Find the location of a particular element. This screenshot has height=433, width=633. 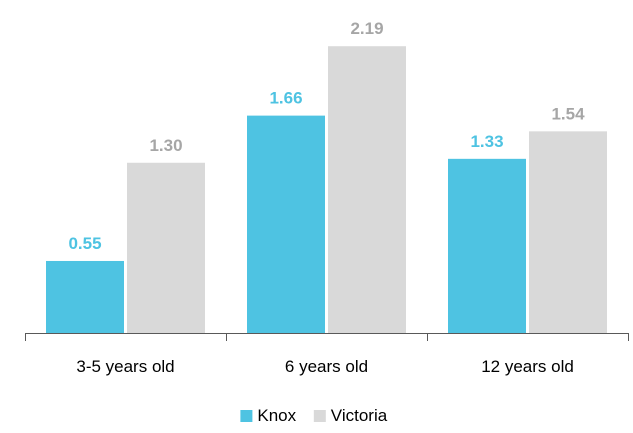

x-tick-label-2: 12 years old is located at coordinates (527, 366).